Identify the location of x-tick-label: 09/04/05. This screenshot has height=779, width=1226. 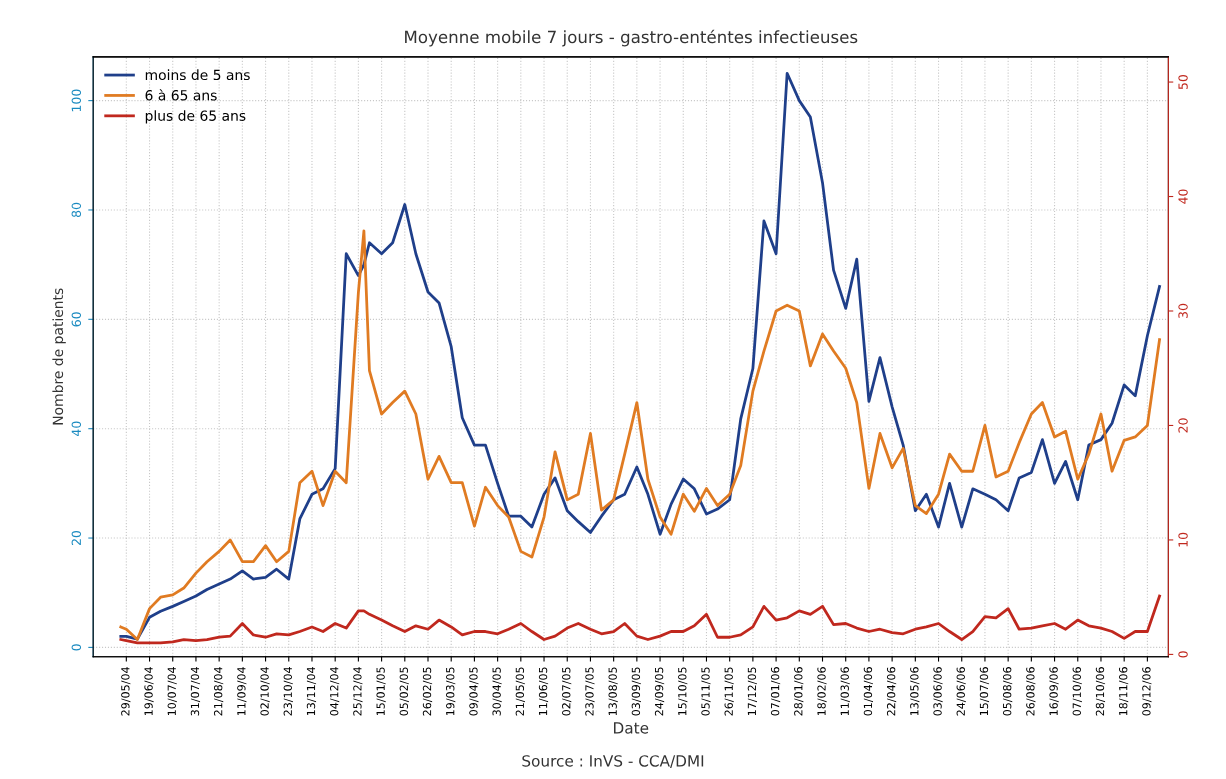
(474, 691).